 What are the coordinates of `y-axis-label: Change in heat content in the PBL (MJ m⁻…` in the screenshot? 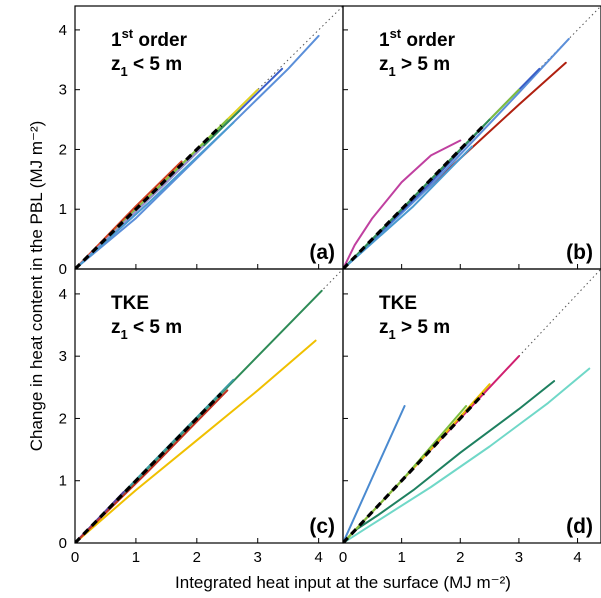 It's located at (36, 286).